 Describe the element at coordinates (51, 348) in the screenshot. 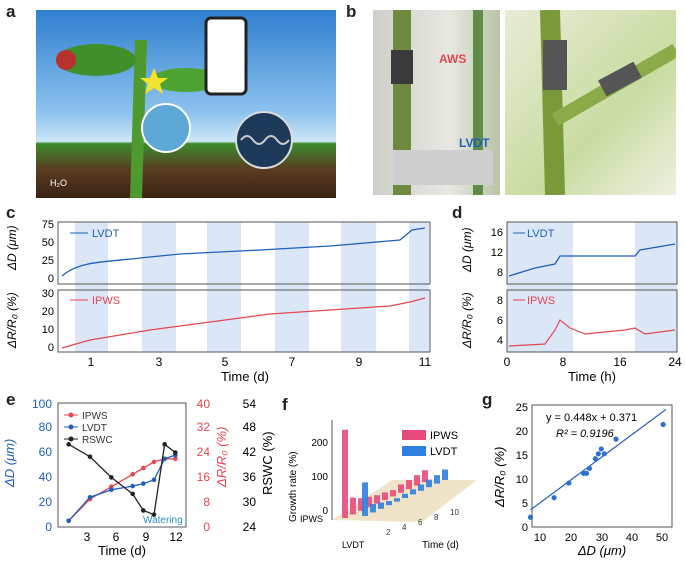

I see `ytick-c-bot-0: 0` at that location.